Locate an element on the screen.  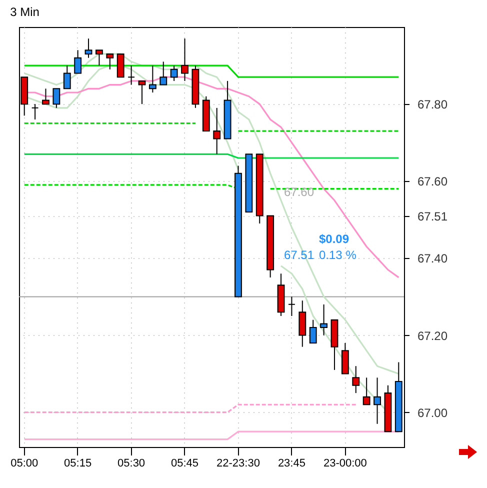
annotation: 0.13 % is located at coordinates (338, 255).